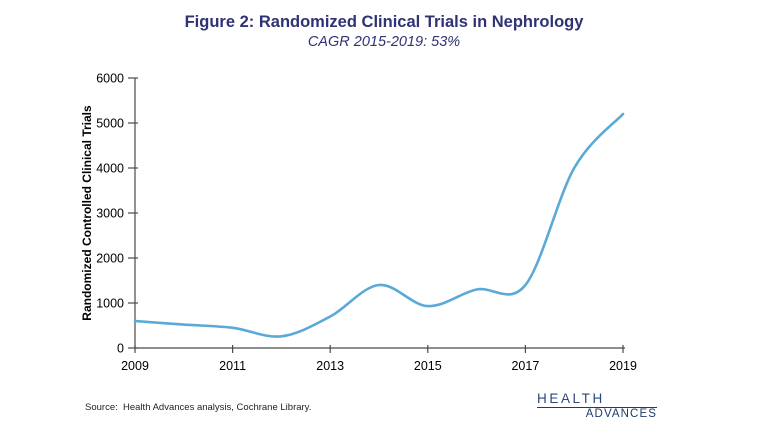  What do you see at coordinates (571, 398) in the screenshot?
I see `logo-health-text: HEALTH` at bounding box center [571, 398].